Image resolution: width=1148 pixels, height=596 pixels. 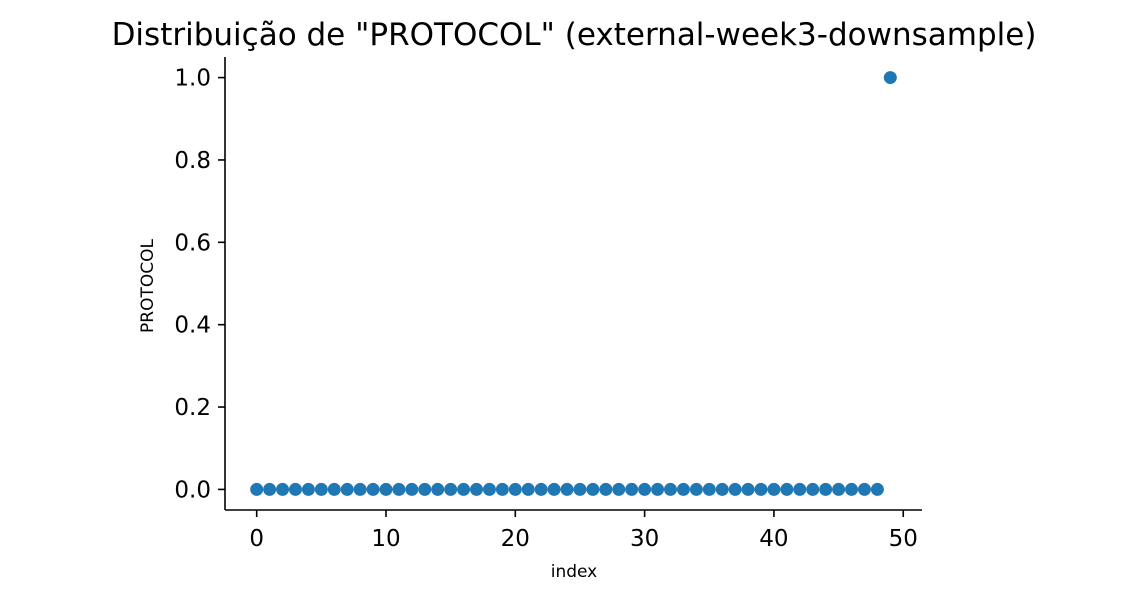 I want to click on x-tick-label: 0, so click(x=256, y=539).